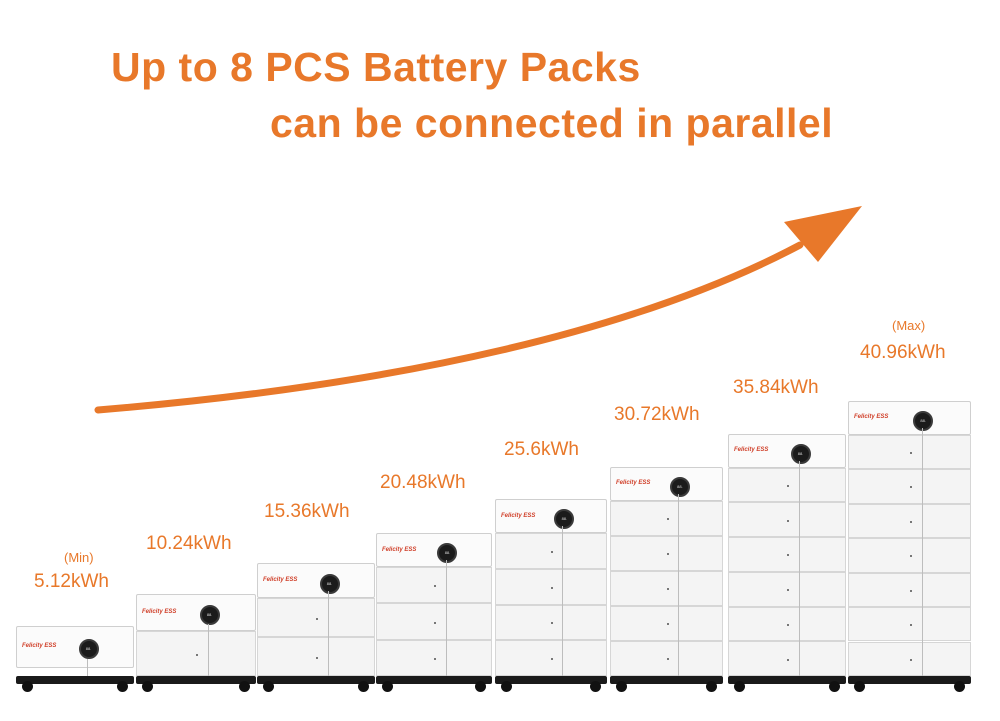  What do you see at coordinates (196, 643) in the screenshot?
I see `battery-stack-2: Felicity ESS 88.` at bounding box center [196, 643].